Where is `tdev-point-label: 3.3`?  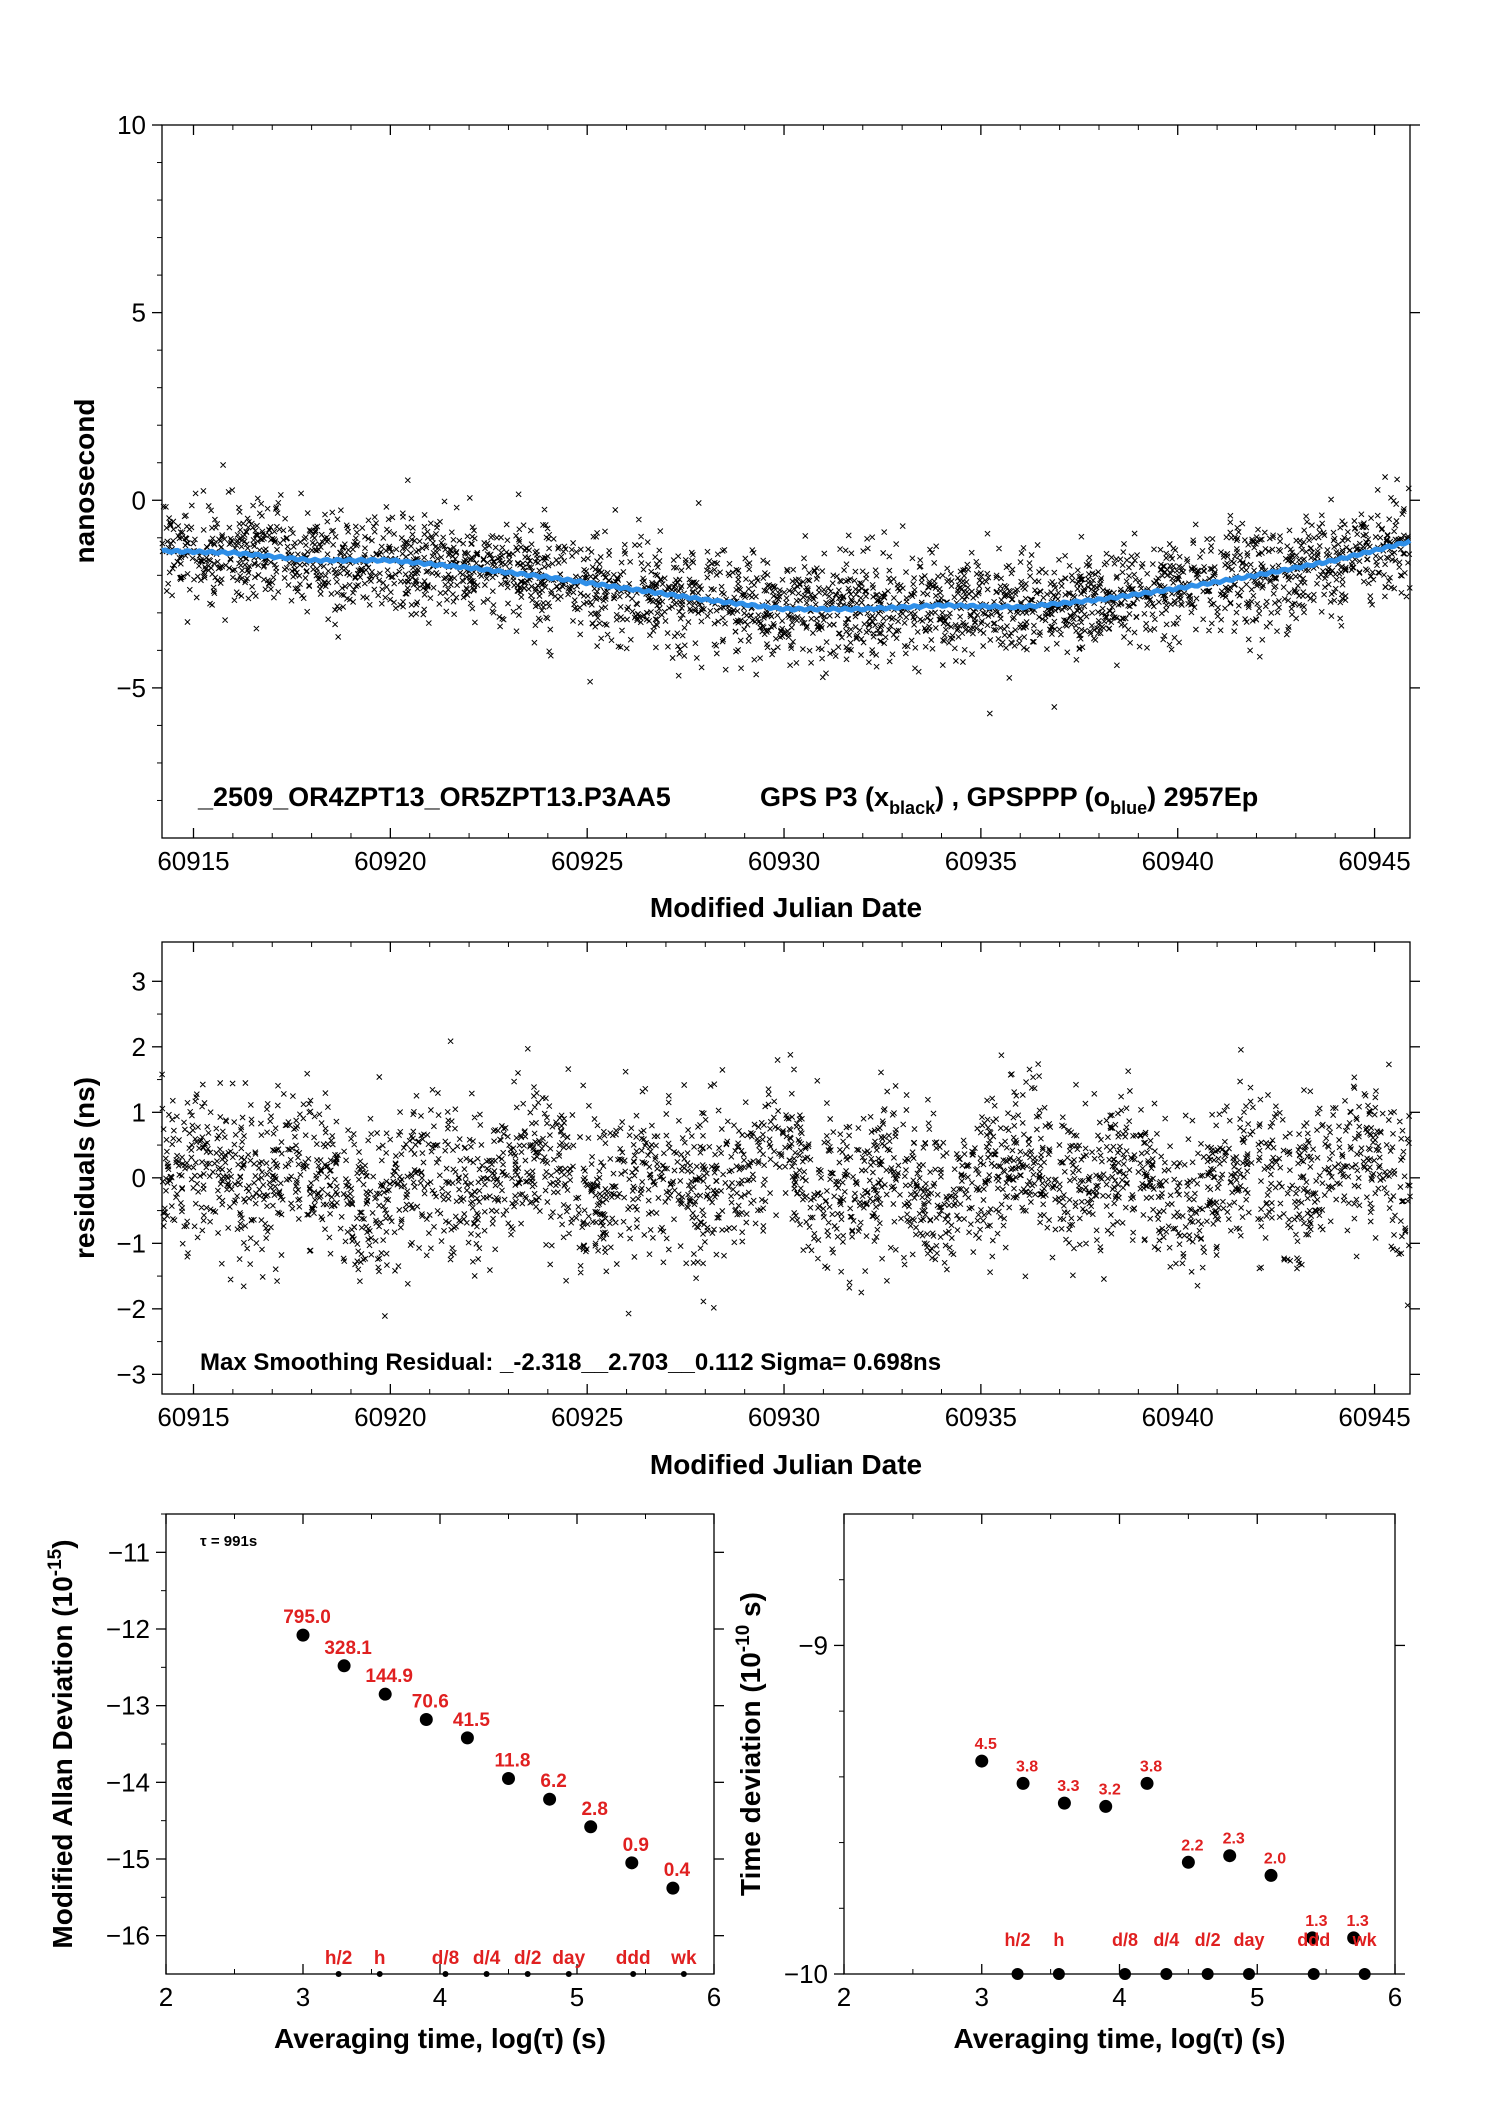
tdev-point-label: 3.3 is located at coordinates (1068, 1786).